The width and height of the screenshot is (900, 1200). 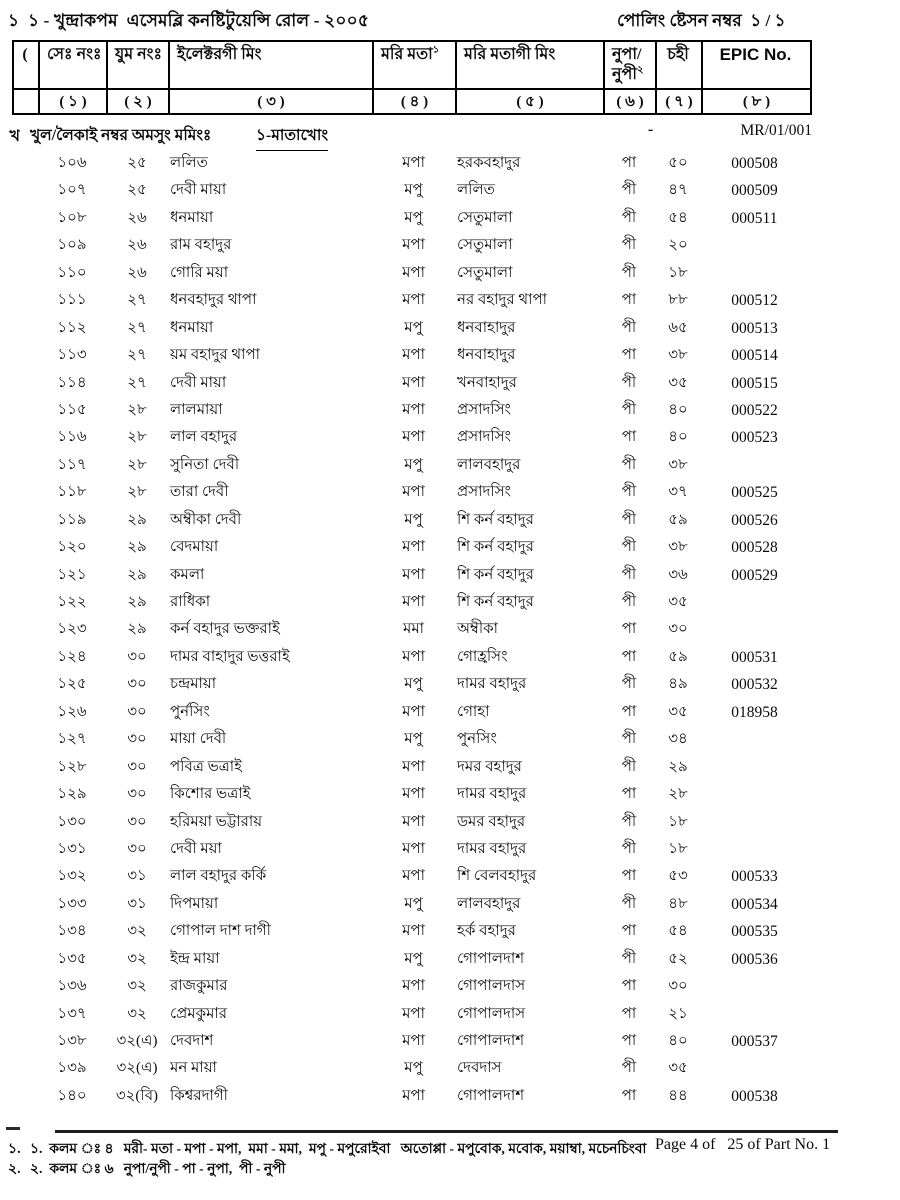 What do you see at coordinates (485, 272) in the screenshot?
I see `cell-relation-name: সেতুমালা` at bounding box center [485, 272].